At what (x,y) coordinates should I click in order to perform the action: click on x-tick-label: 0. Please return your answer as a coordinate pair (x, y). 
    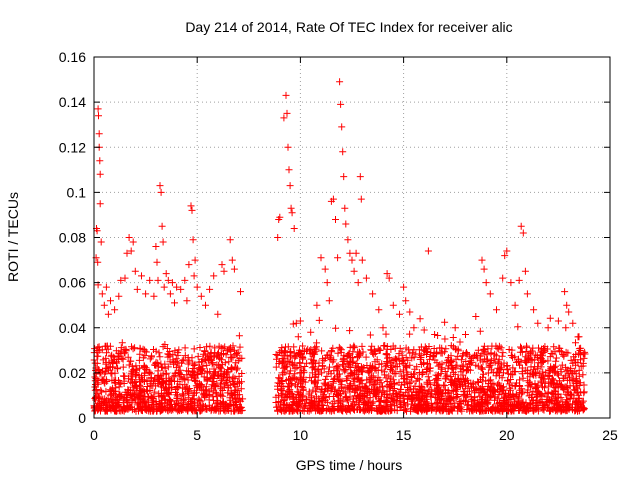
    Looking at the image, I should click on (94, 435).